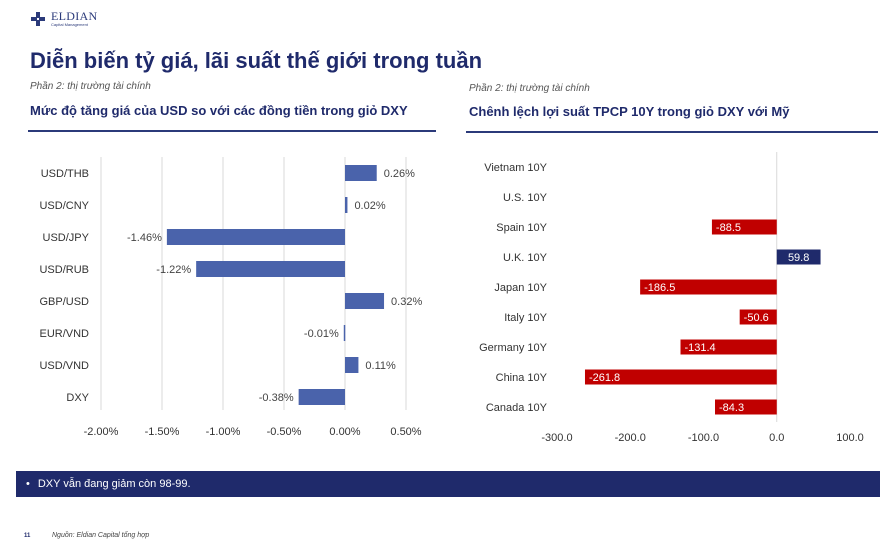 Image resolution: width=896 pixels, height=559 pixels. Describe the element at coordinates (69, 24) in the screenshot. I see `logo-subtitle: Capital Management` at that location.